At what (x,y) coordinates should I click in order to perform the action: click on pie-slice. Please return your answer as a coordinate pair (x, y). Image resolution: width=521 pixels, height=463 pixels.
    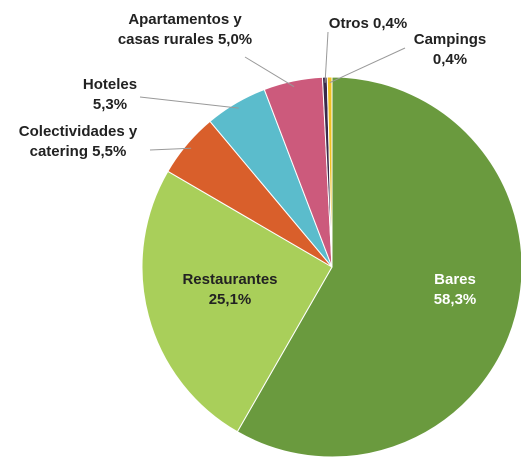
    Looking at the image, I should click on (329, 172).